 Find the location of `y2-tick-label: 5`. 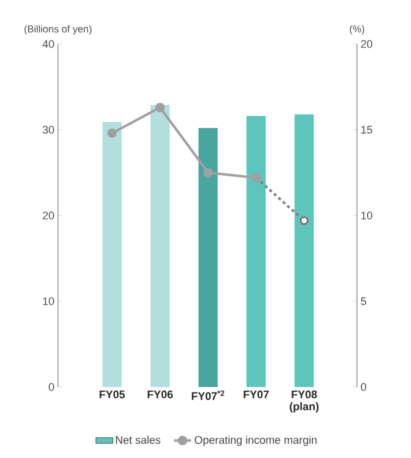

y2-tick-label: 5 is located at coordinates (363, 301).